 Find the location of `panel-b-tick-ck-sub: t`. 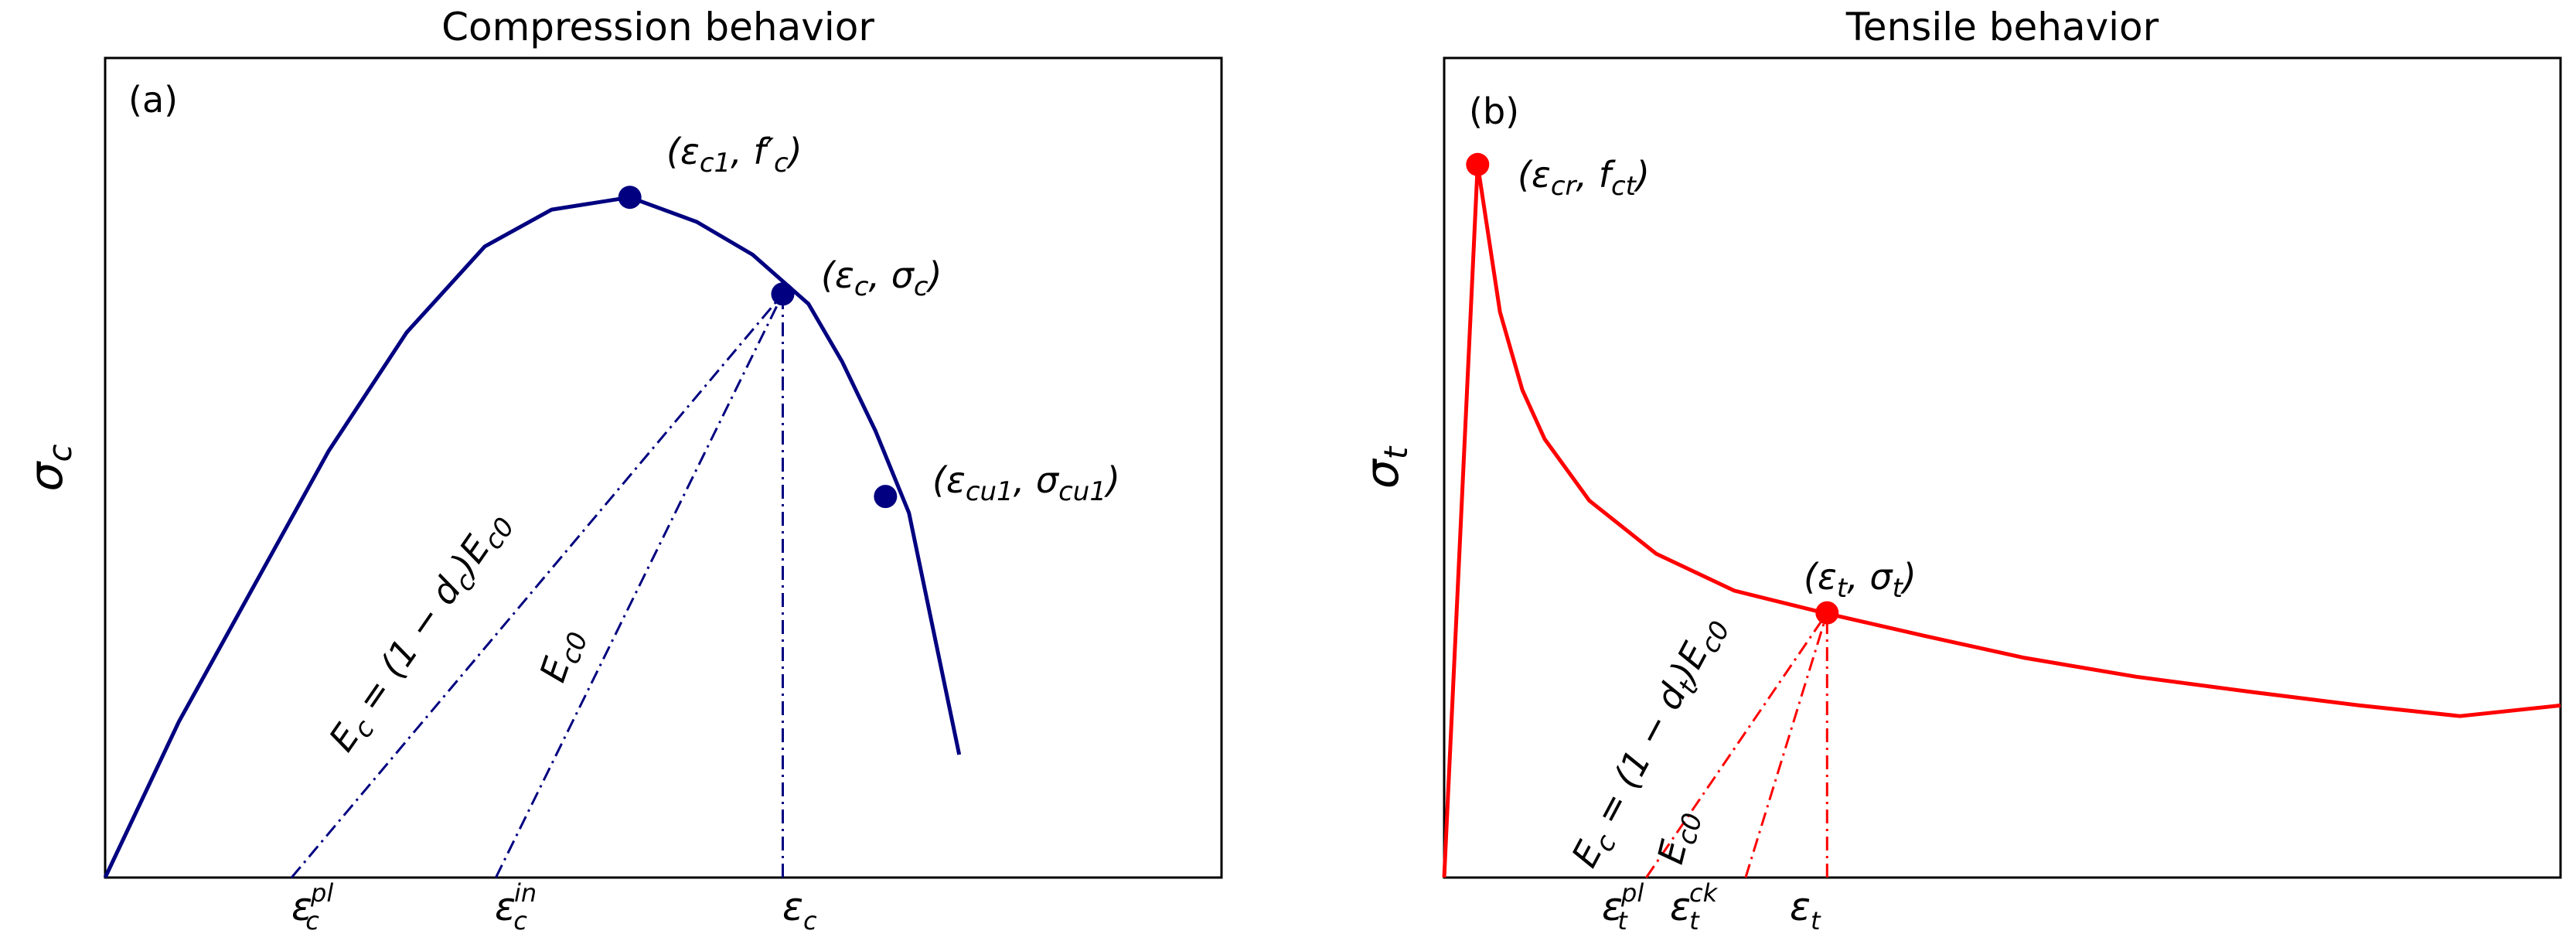

panel-b-tick-ck-sub: t is located at coordinates (1694, 921).